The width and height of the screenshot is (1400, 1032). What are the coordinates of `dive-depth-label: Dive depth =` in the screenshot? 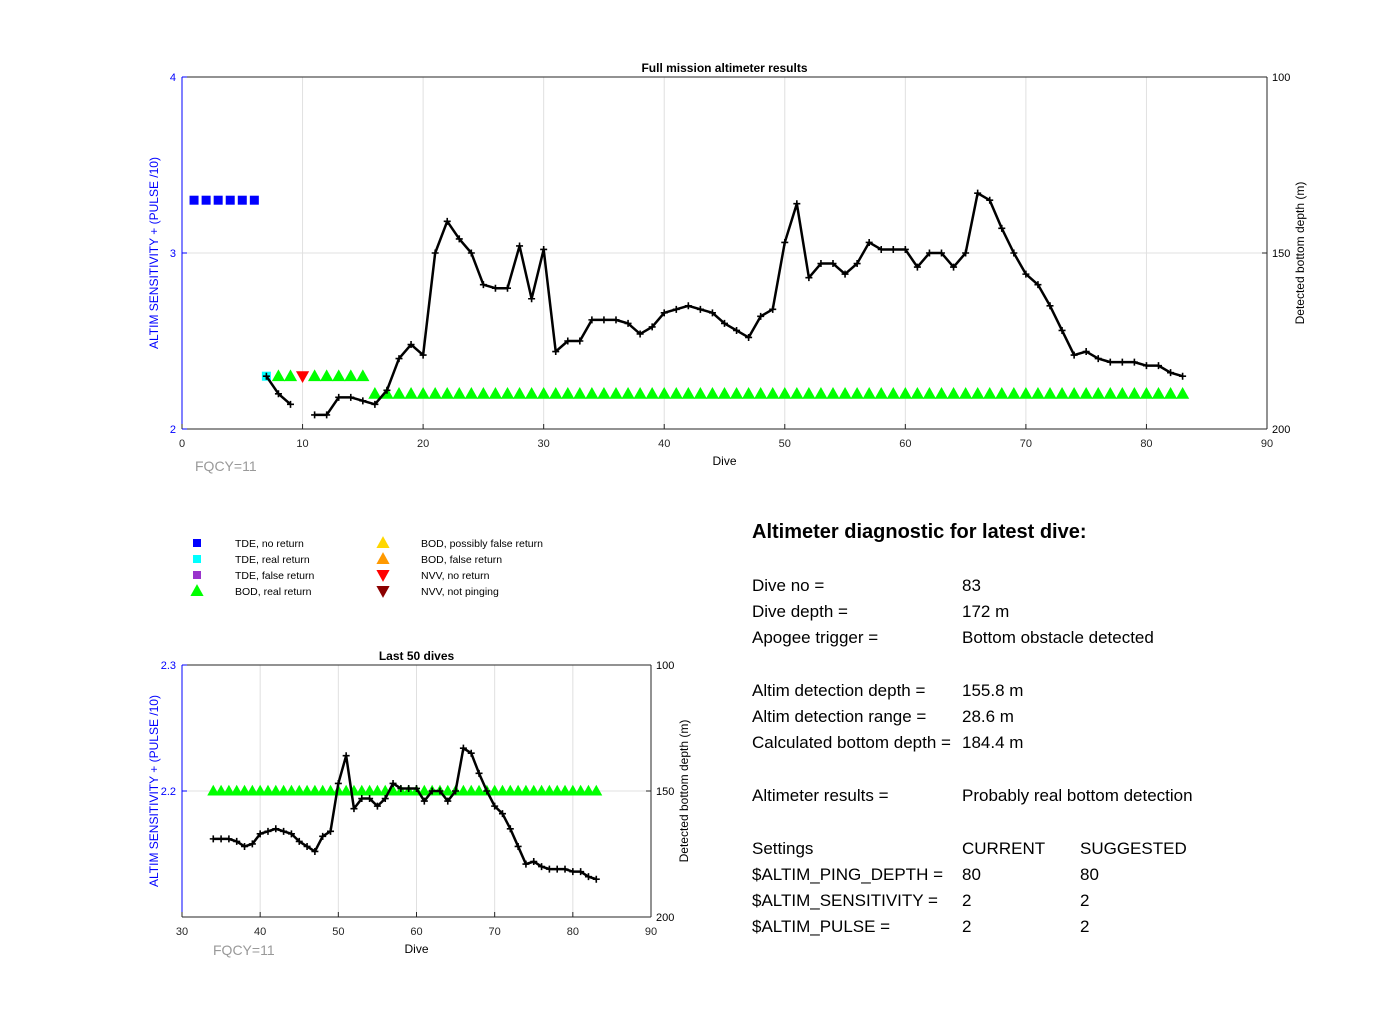 It's located at (800, 611).